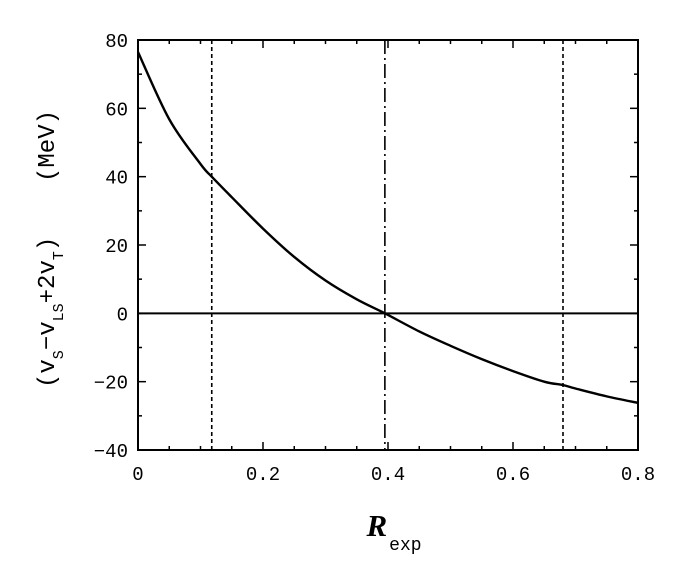  What do you see at coordinates (59, 354) in the screenshot?
I see `y-axis-title-subscript: S` at bounding box center [59, 354].